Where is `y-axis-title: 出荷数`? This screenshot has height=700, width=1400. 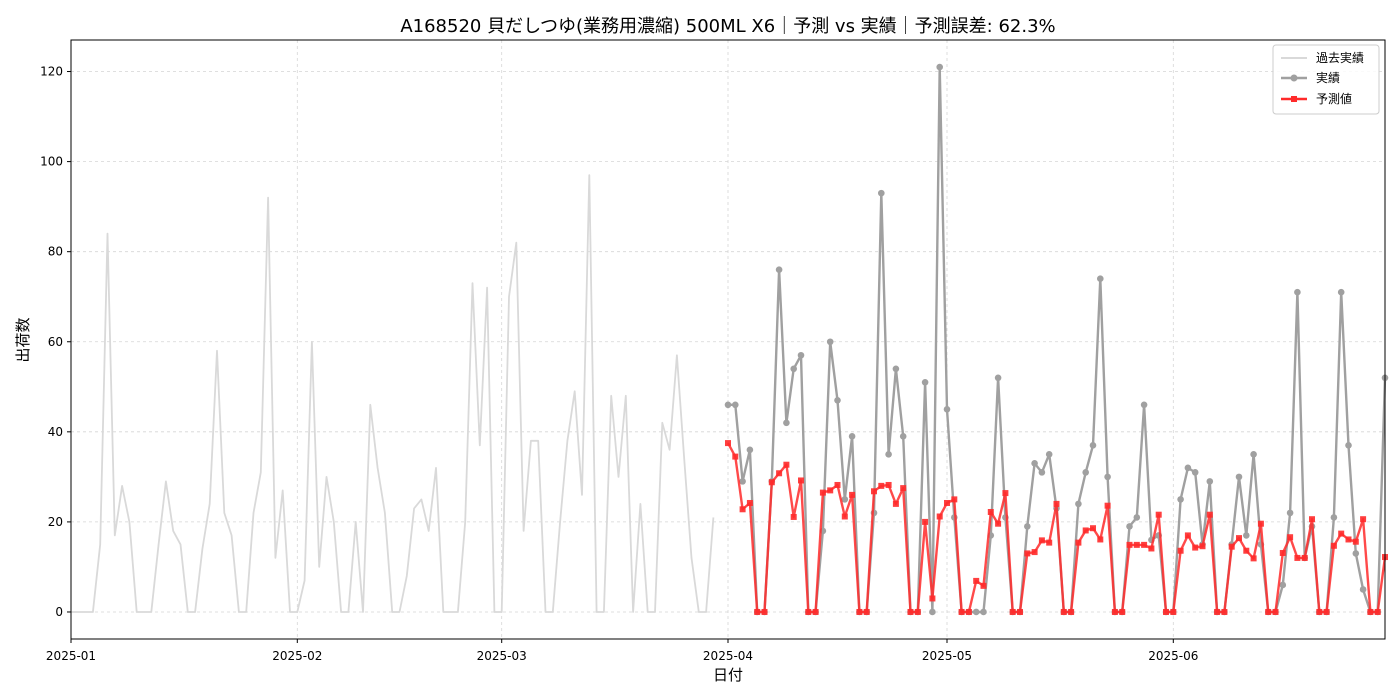
y-axis-title: 出荷数 is located at coordinates (23, 339).